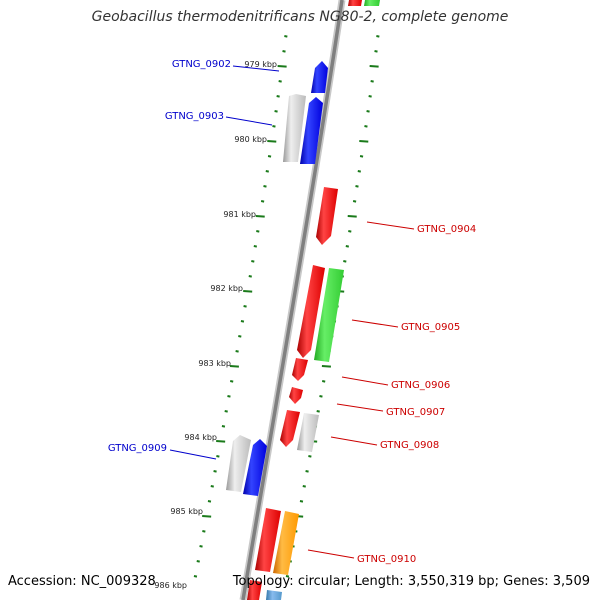 This screenshot has height=600, width=600. I want to click on gene-red-top, so click(355, 3).